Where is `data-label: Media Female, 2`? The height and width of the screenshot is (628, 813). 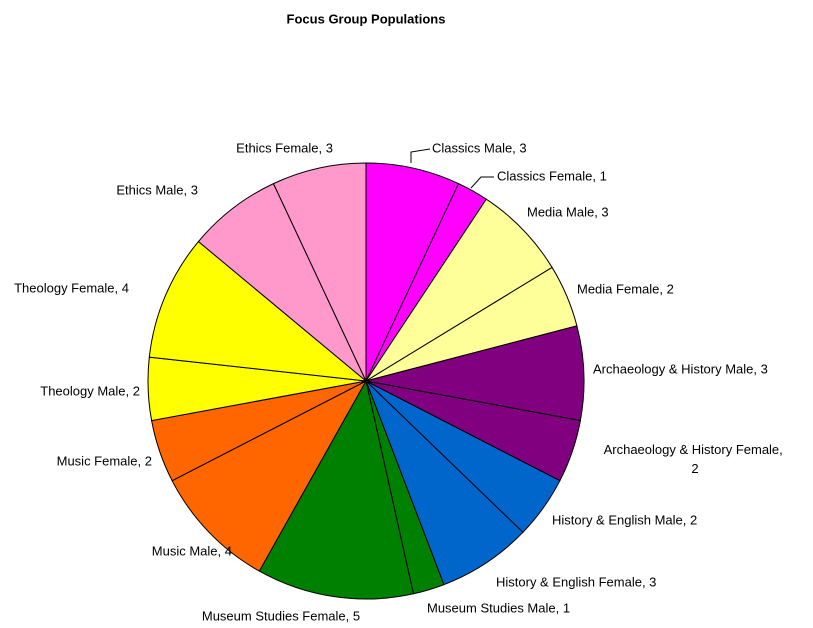
data-label: Media Female, 2 is located at coordinates (625, 288).